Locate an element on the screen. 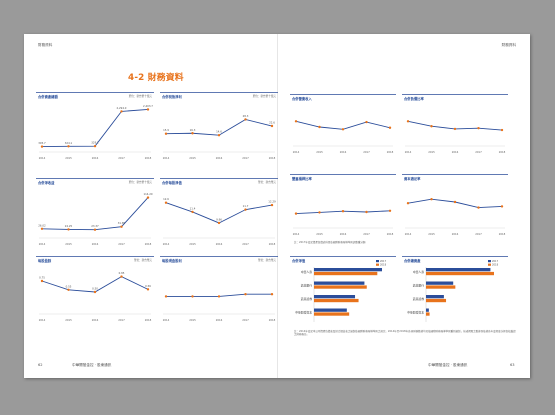 This screenshot has width=555, height=415. data-label: 11.4 is located at coordinates (193, 208).